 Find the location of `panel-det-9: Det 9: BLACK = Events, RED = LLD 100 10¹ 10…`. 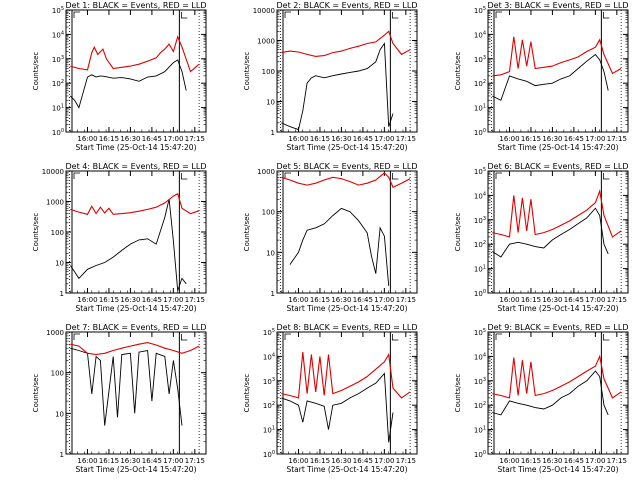

panel-det-9: Det 9: BLACK = Events, RED = LLD 100 10¹ 10… is located at coordinates (541, 398).